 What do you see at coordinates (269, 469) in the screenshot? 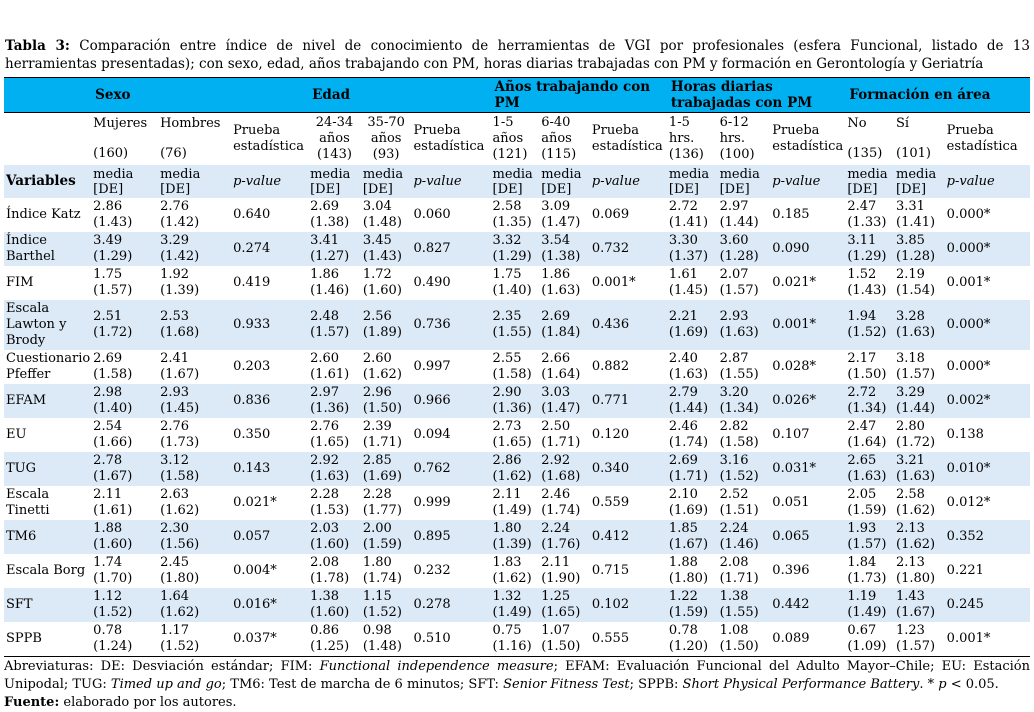
I see `p-value-cell: 0.143` at bounding box center [269, 469].